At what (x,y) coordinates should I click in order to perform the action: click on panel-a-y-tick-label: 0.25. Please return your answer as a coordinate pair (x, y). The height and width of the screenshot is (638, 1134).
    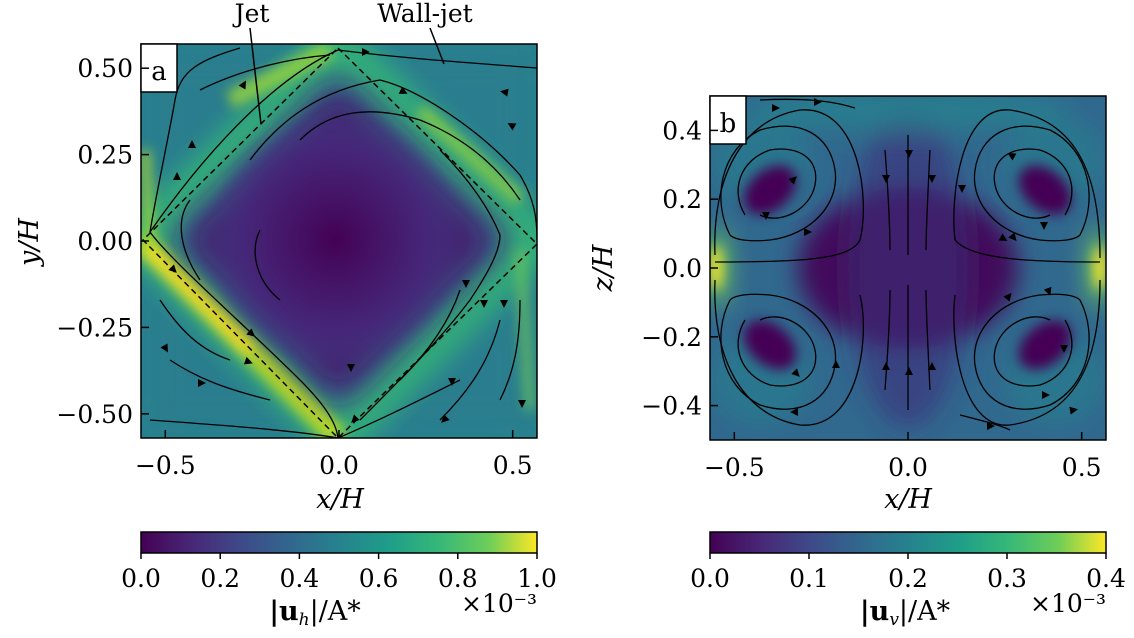
    Looking at the image, I should click on (105, 155).